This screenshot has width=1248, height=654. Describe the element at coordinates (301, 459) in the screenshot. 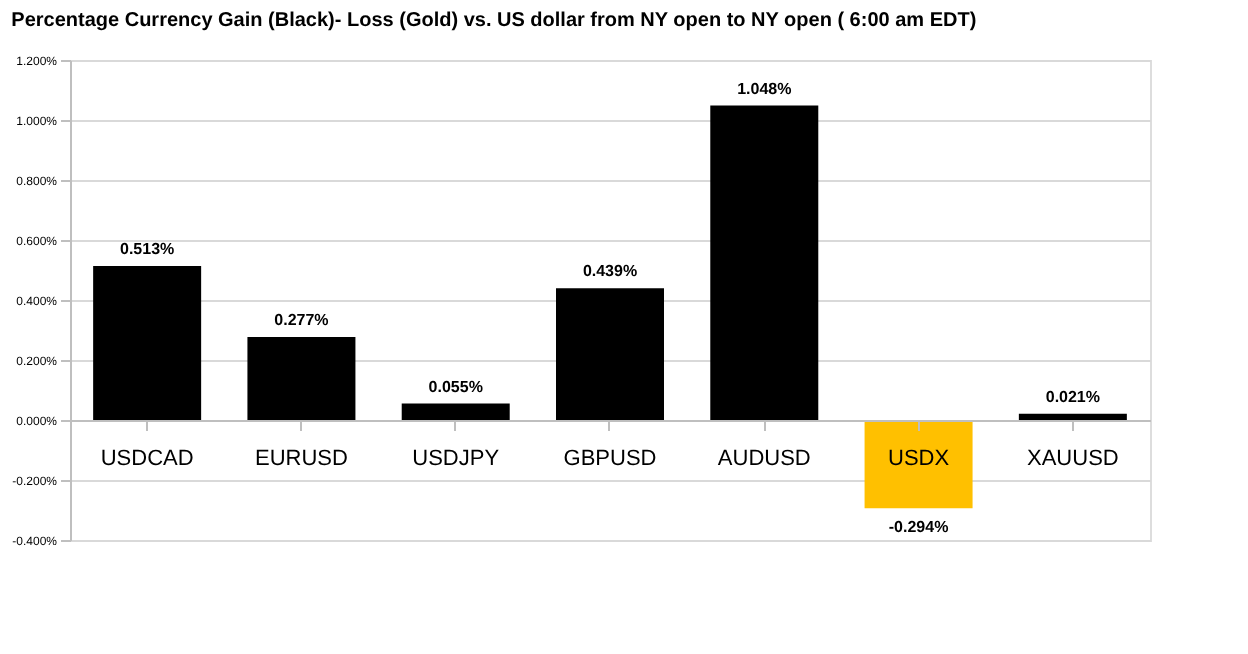

I see `x-tick-label: EURUSD` at that location.